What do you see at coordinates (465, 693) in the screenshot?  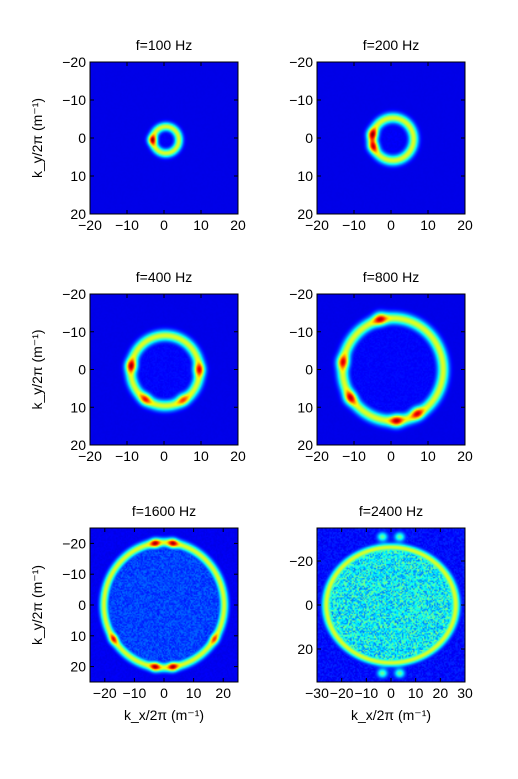 I see `x-tick-label: 30` at bounding box center [465, 693].